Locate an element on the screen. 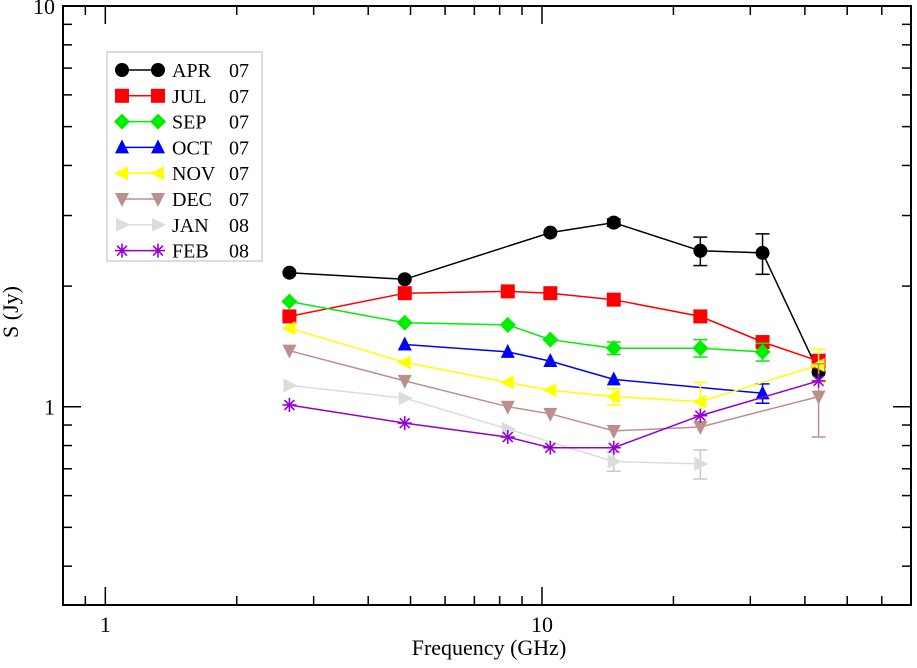  legend-box is located at coordinates (184, 156).